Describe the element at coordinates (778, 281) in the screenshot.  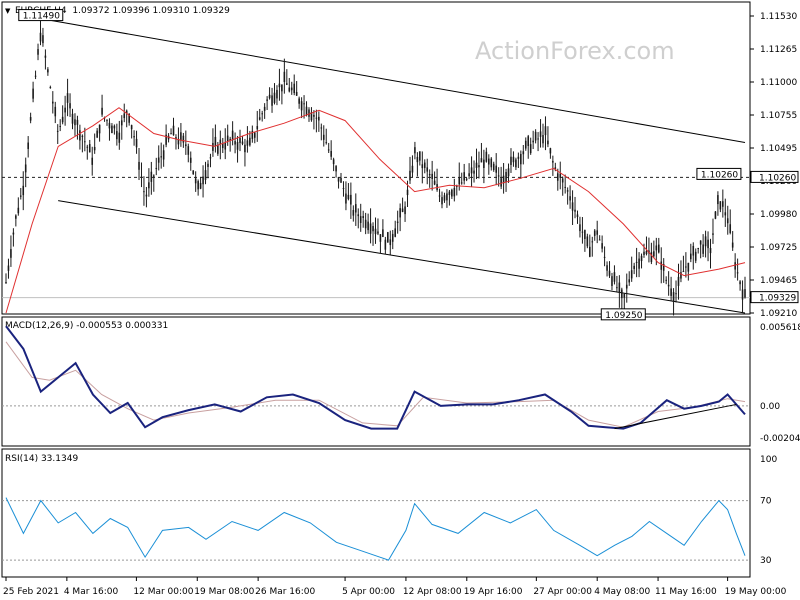
I see `price-y-tick-label: 1.09465` at that location.